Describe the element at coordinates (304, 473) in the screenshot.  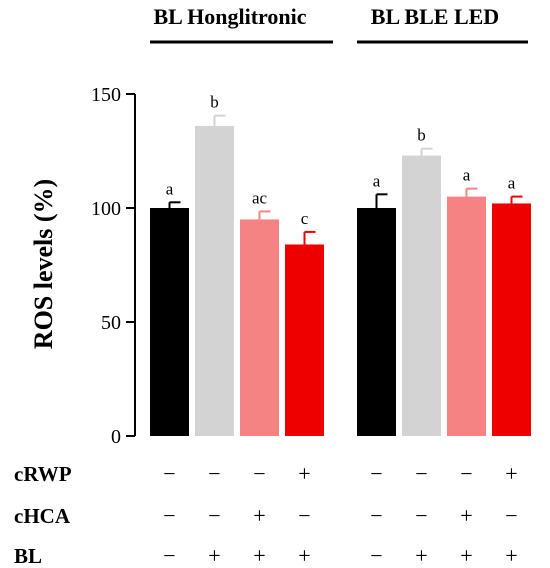
I see `treatment-sign-cRWP-4: +` at that location.